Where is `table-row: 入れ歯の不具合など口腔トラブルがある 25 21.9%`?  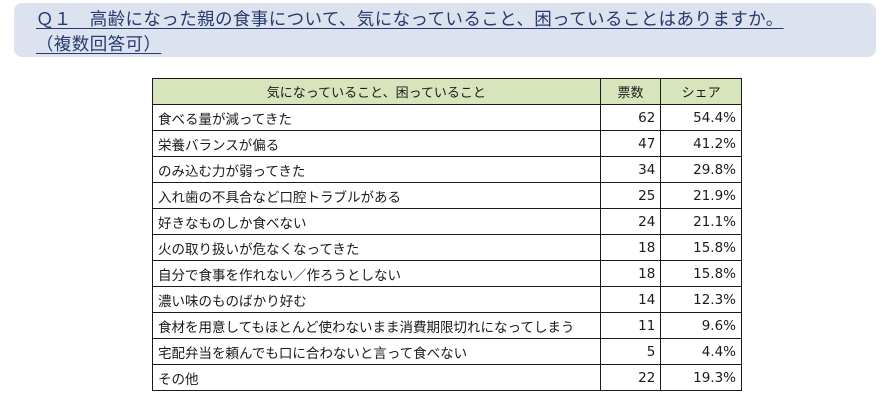 table-row: 入れ歯の不具合など口腔トラブルがある 25 21.9% is located at coordinates (447, 195).